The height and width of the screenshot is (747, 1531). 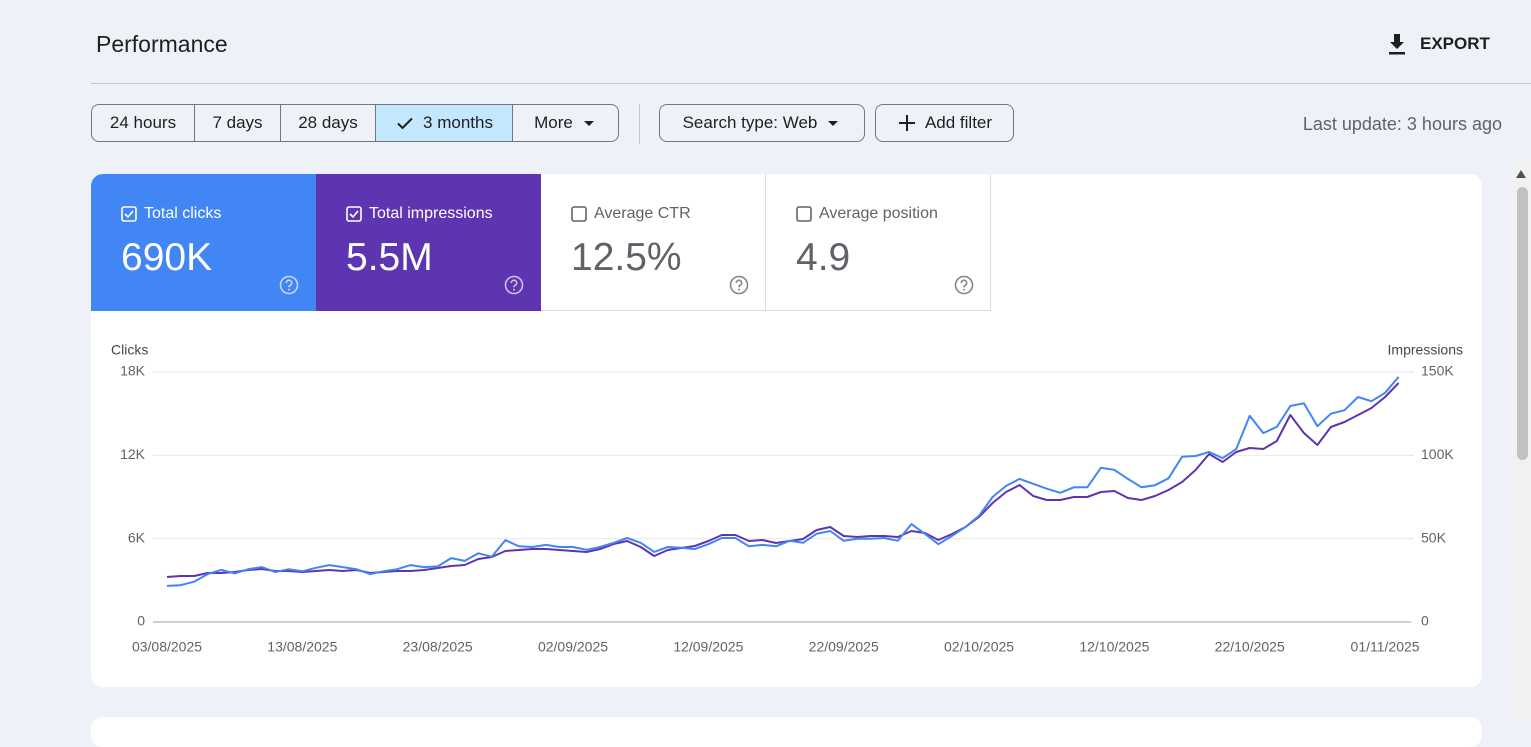 I want to click on header-rule, so click(x=811, y=83).